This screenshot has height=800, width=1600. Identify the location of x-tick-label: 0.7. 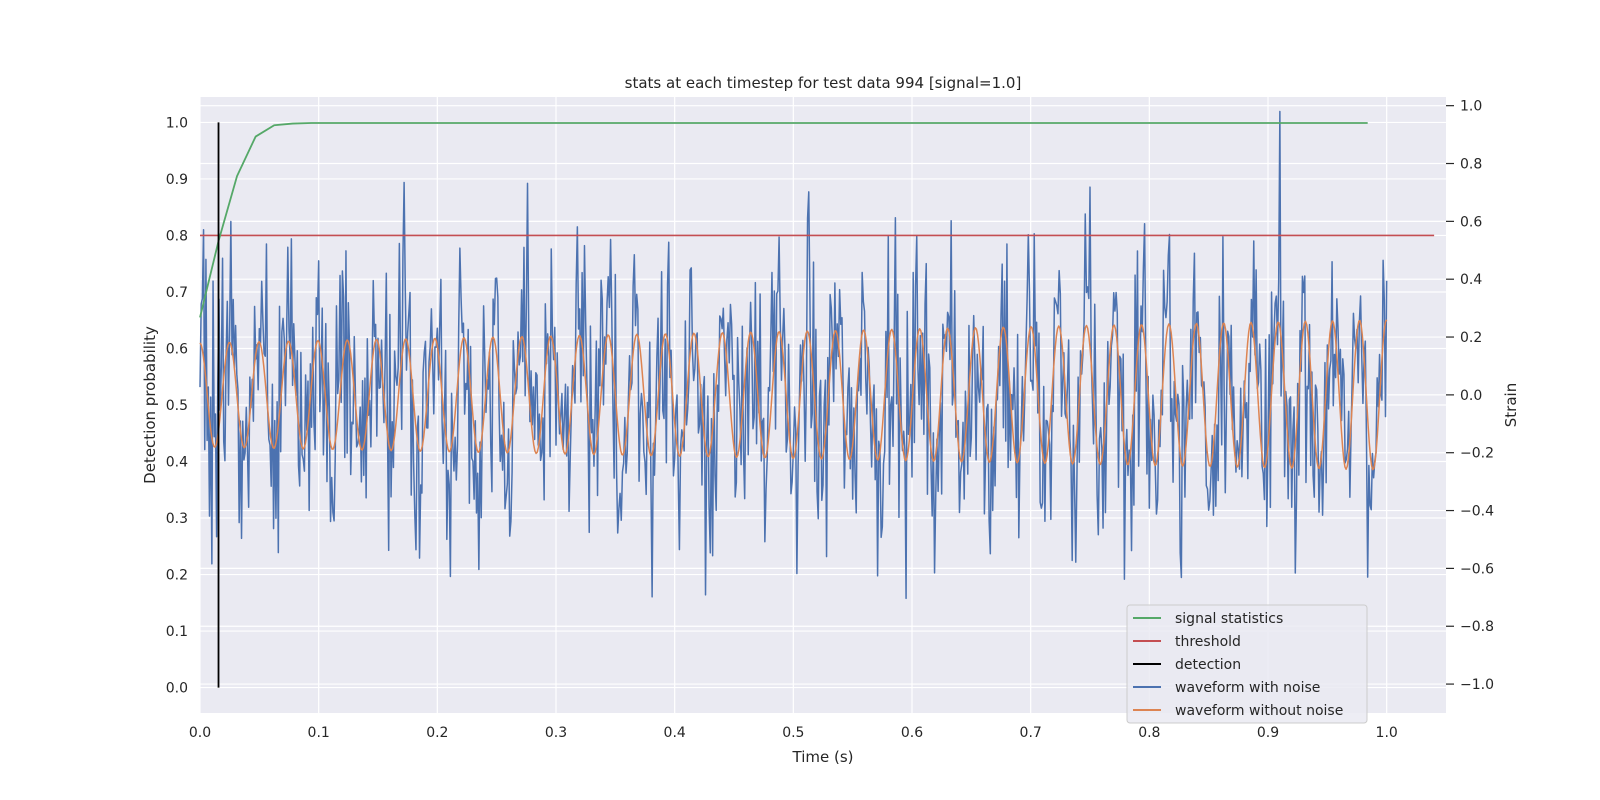
(1031, 733).